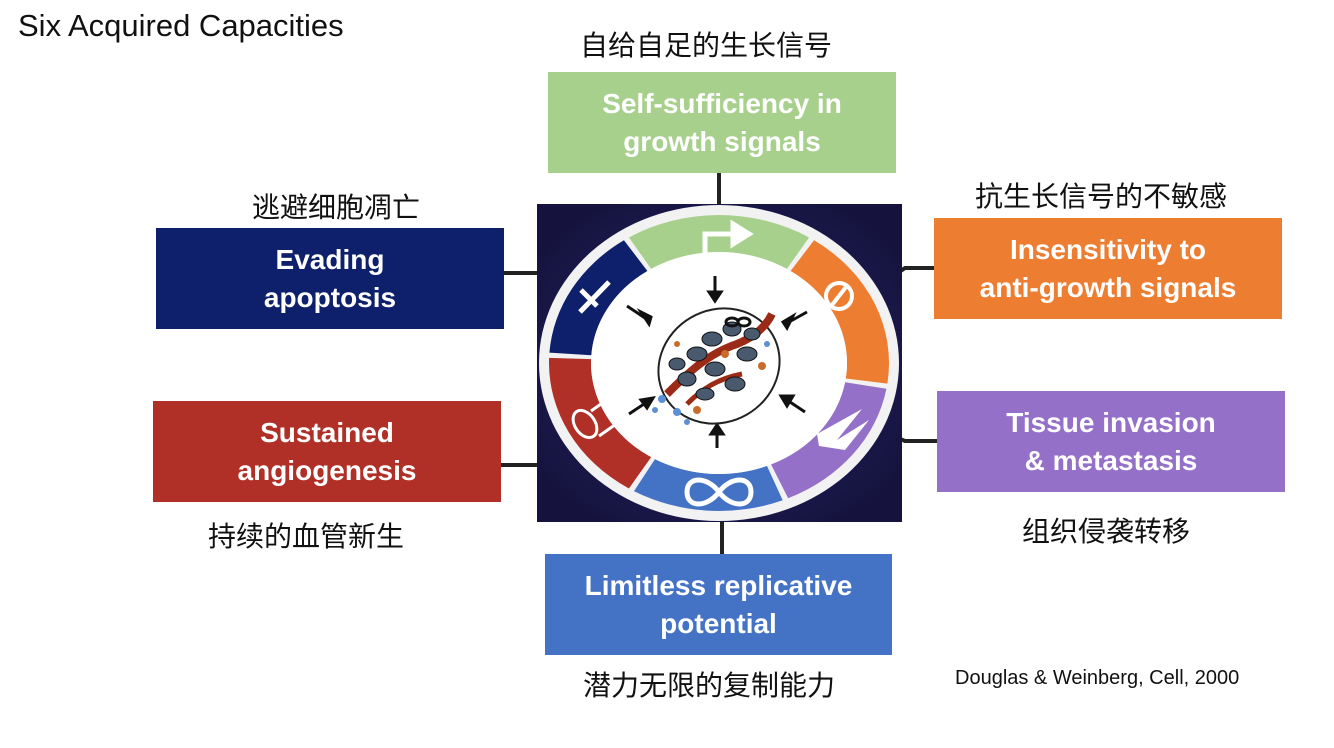  I want to click on replicative-connector, so click(722, 537).